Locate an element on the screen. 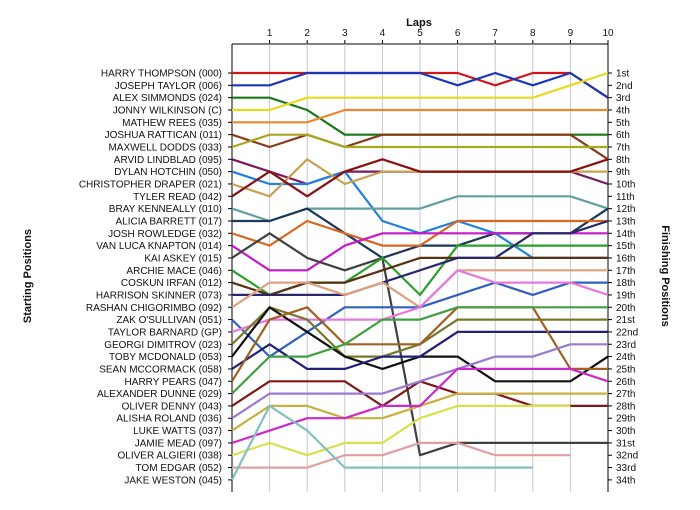 The width and height of the screenshot is (700, 510). finishing-position-label: 20th is located at coordinates (625, 308).